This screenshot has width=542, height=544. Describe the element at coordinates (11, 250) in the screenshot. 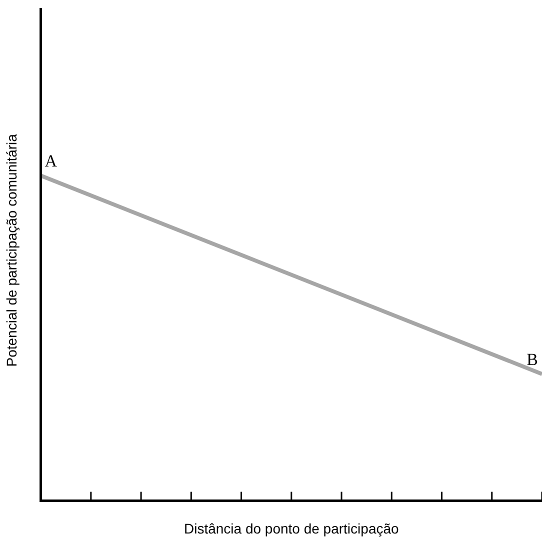

I see `y-axis-title: Potencial de participação comunitária` at that location.